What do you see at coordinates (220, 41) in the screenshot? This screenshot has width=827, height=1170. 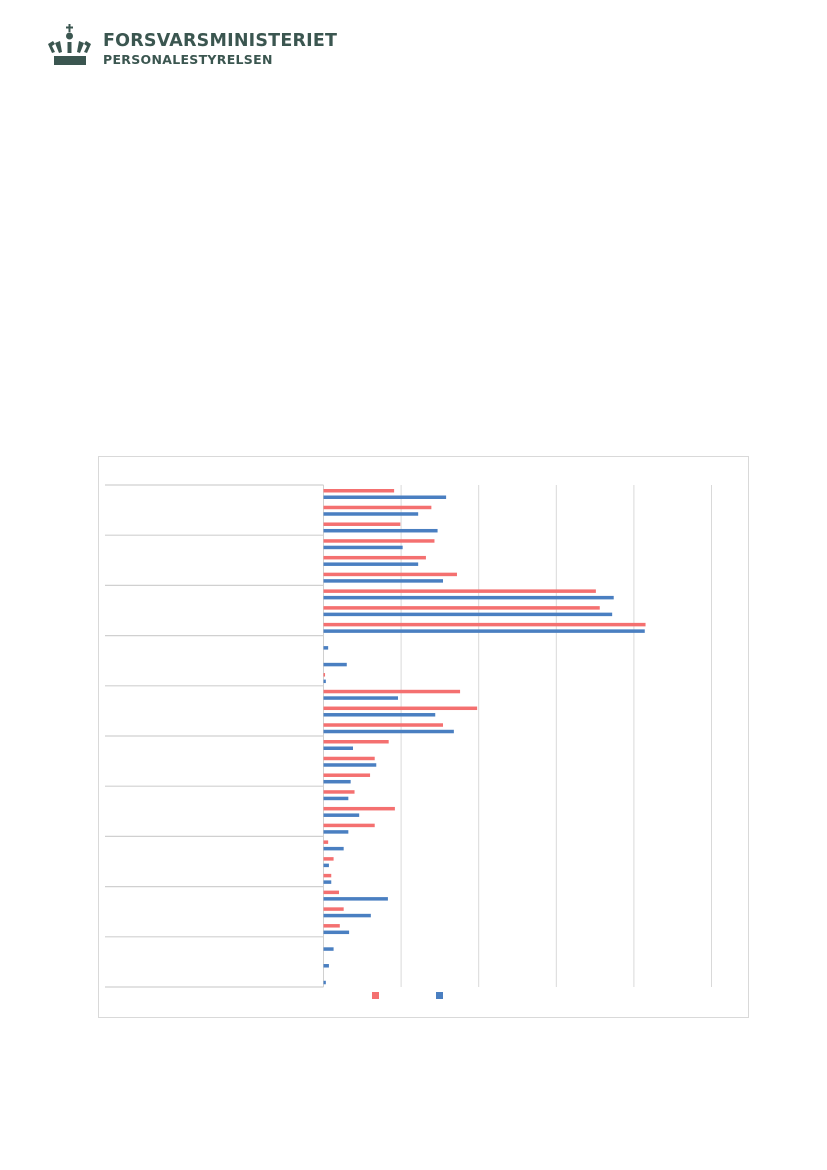 I see `logo-line1: FORSVARSMINISTERIET` at bounding box center [220, 41].